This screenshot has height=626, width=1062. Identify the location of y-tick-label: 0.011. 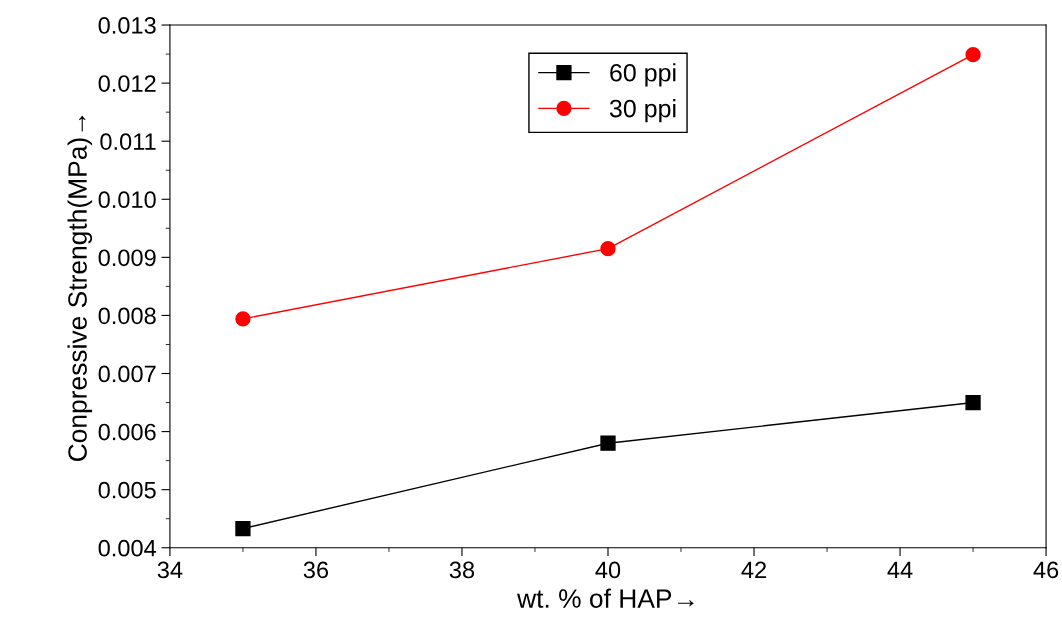
(128, 141).